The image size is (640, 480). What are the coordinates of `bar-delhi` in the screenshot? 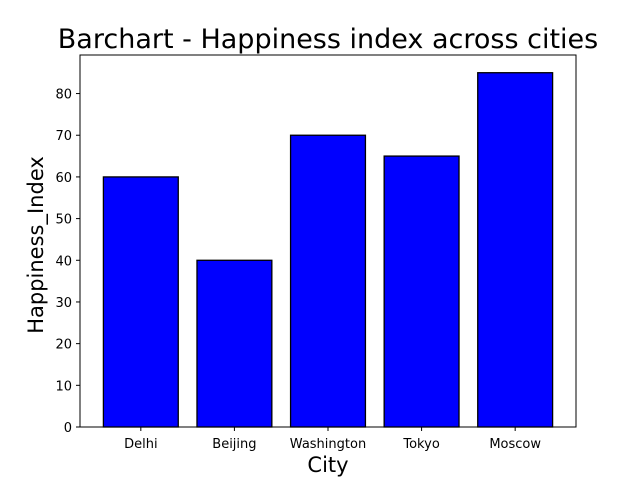 It's located at (140, 302).